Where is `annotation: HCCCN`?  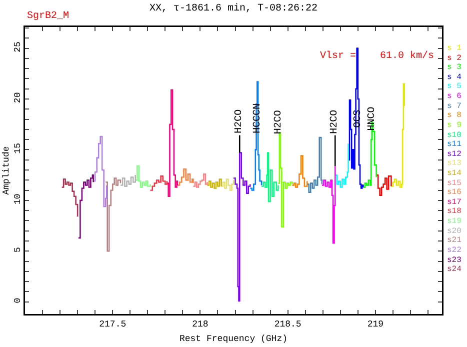
annotation: HCCCN is located at coordinates (258, 118).